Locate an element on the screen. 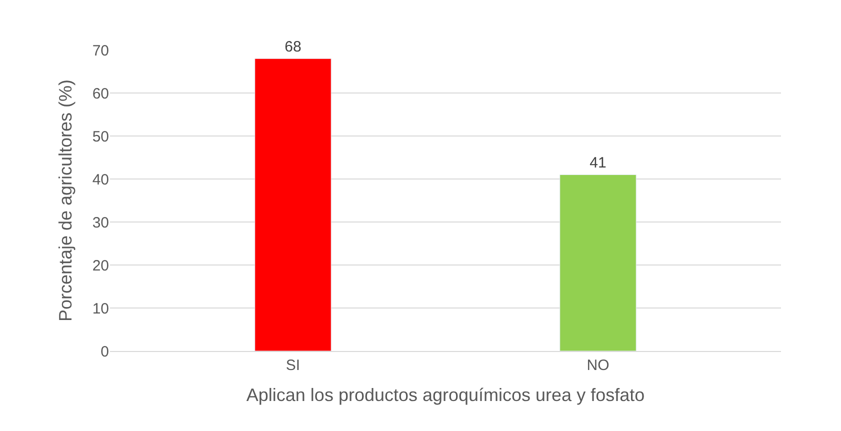 This screenshot has height=431, width=841. x-tick-label: SI is located at coordinates (293, 365).